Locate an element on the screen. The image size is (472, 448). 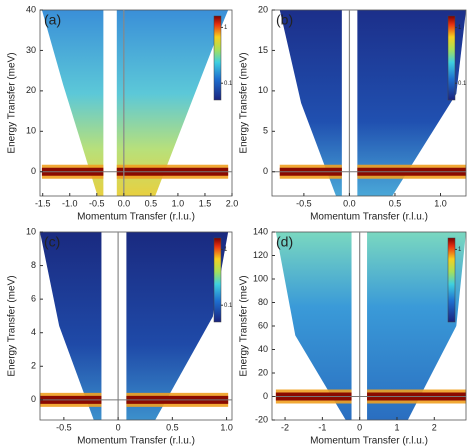
x-tick-label: 1.5 is located at coordinates (205, 203).